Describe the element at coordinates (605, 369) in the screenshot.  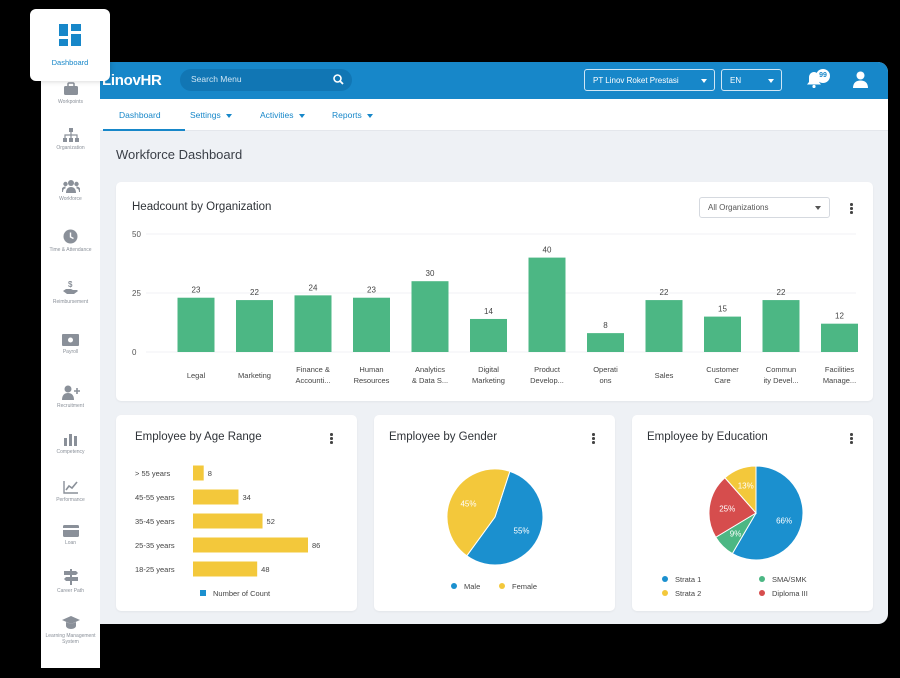
I see `x-tick-label: Operati` at that location.